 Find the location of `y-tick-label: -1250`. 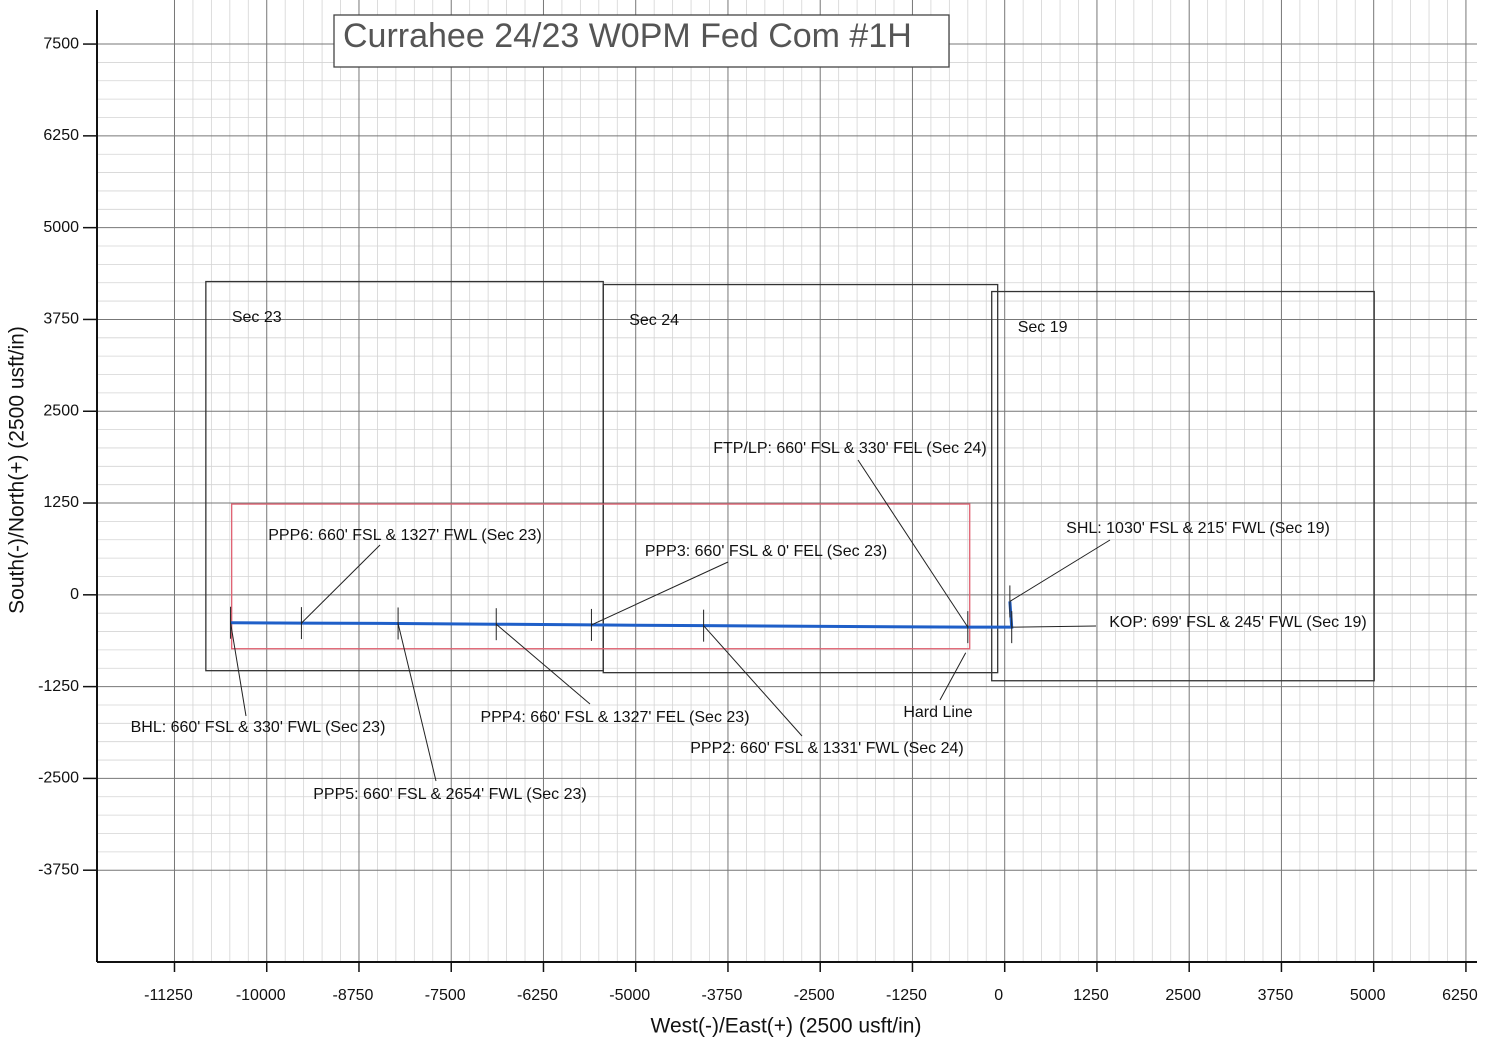

y-tick-label: -1250 is located at coordinates (58, 686).